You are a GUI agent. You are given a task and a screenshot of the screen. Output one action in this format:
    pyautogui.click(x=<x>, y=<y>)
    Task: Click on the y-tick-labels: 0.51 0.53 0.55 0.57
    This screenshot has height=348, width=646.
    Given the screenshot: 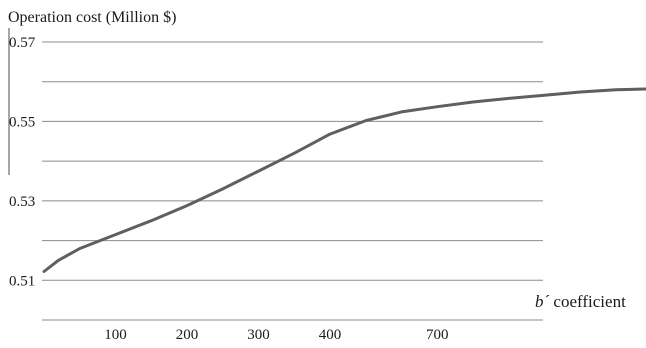 What is the action you would take?
    pyautogui.click(x=22, y=162)
    